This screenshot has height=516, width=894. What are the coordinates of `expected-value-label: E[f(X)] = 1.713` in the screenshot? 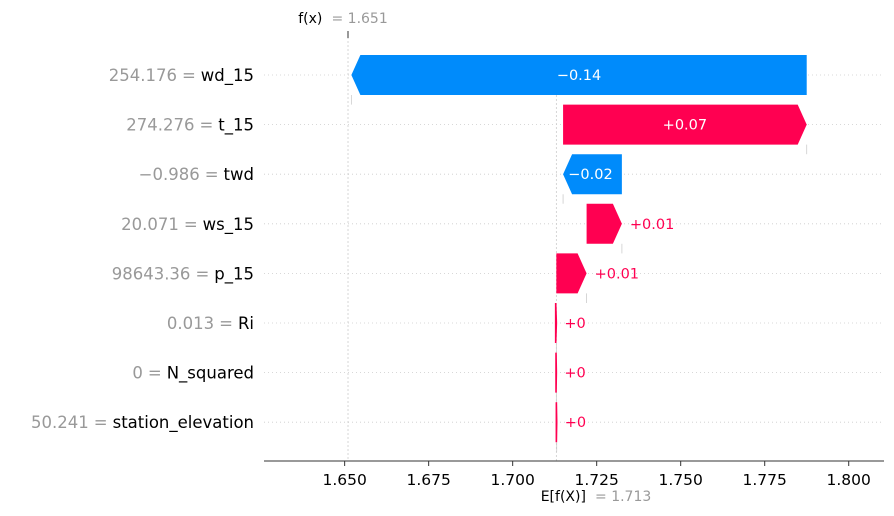 It's located at (596, 495).